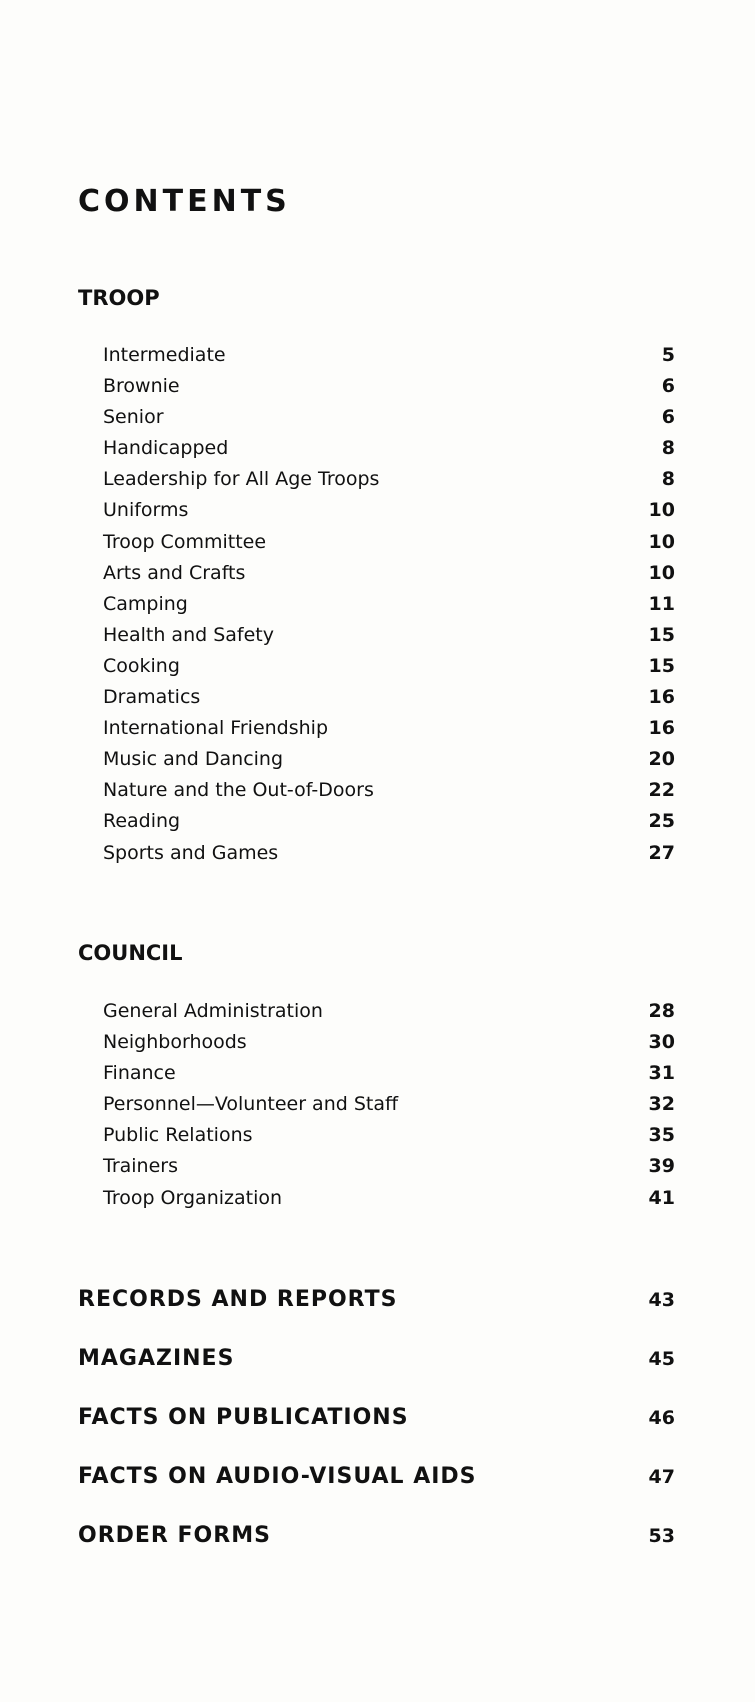  Describe the element at coordinates (241, 479) in the screenshot. I see `toc-entry-label: Leadership for All Age Troops` at that location.